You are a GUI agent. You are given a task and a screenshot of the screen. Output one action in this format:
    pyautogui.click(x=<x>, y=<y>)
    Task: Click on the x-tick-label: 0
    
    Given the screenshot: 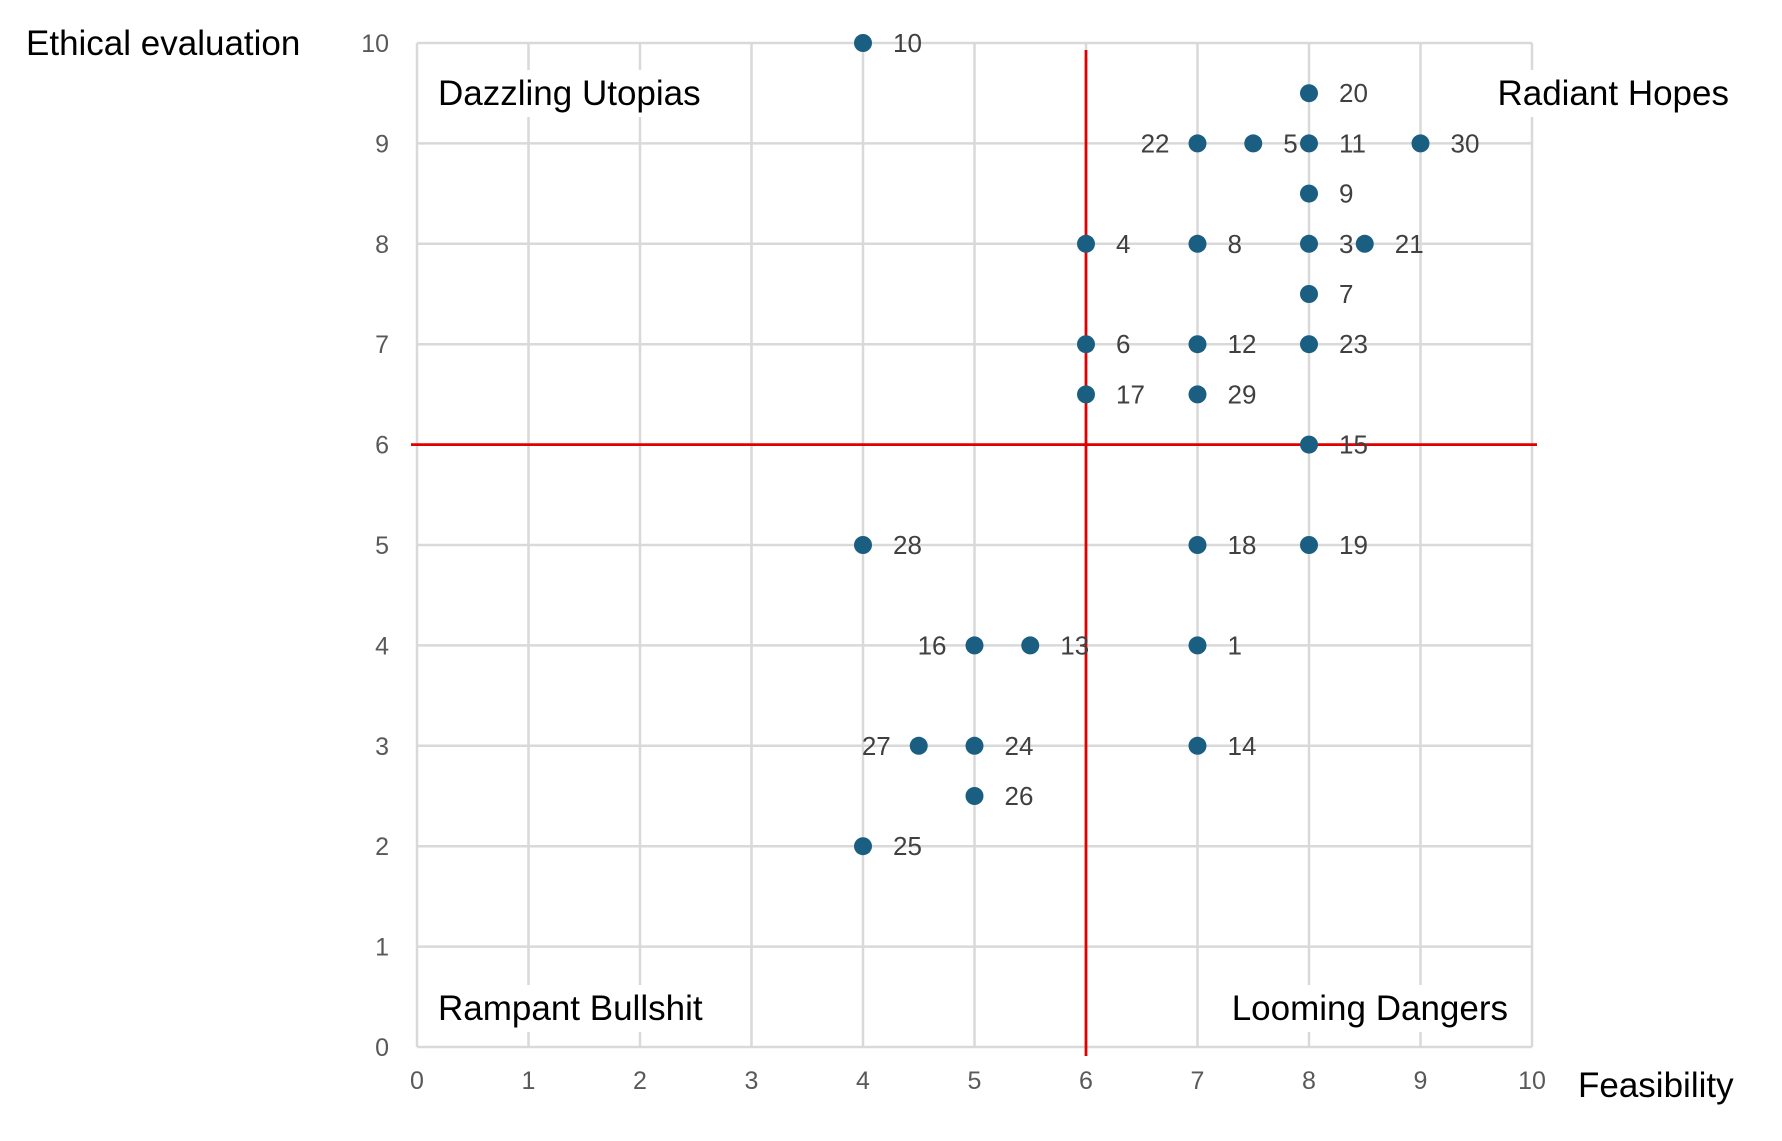 What is the action you would take?
    pyautogui.click(x=417, y=1081)
    